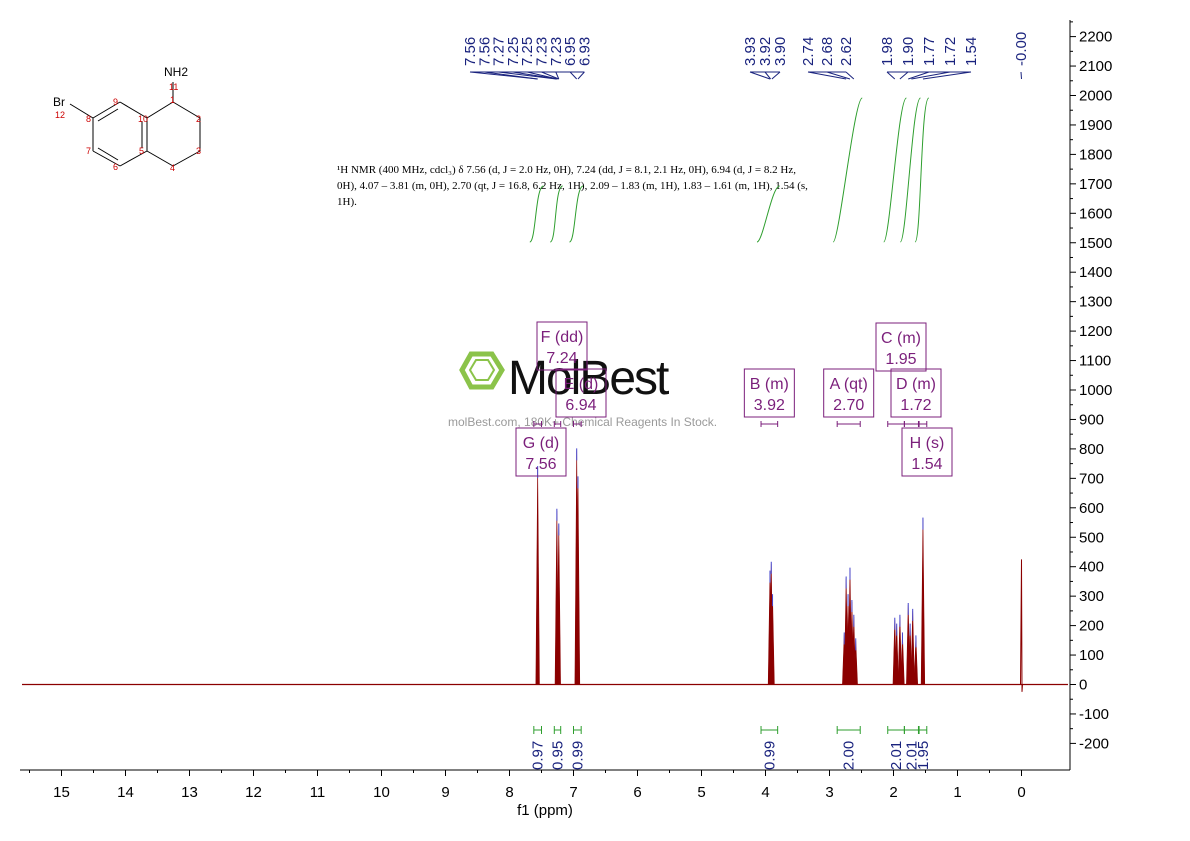 The width and height of the screenshot is (1190, 841). What do you see at coordinates (1091, 478) in the screenshot?
I see `y-tick-label: 700` at bounding box center [1091, 478].